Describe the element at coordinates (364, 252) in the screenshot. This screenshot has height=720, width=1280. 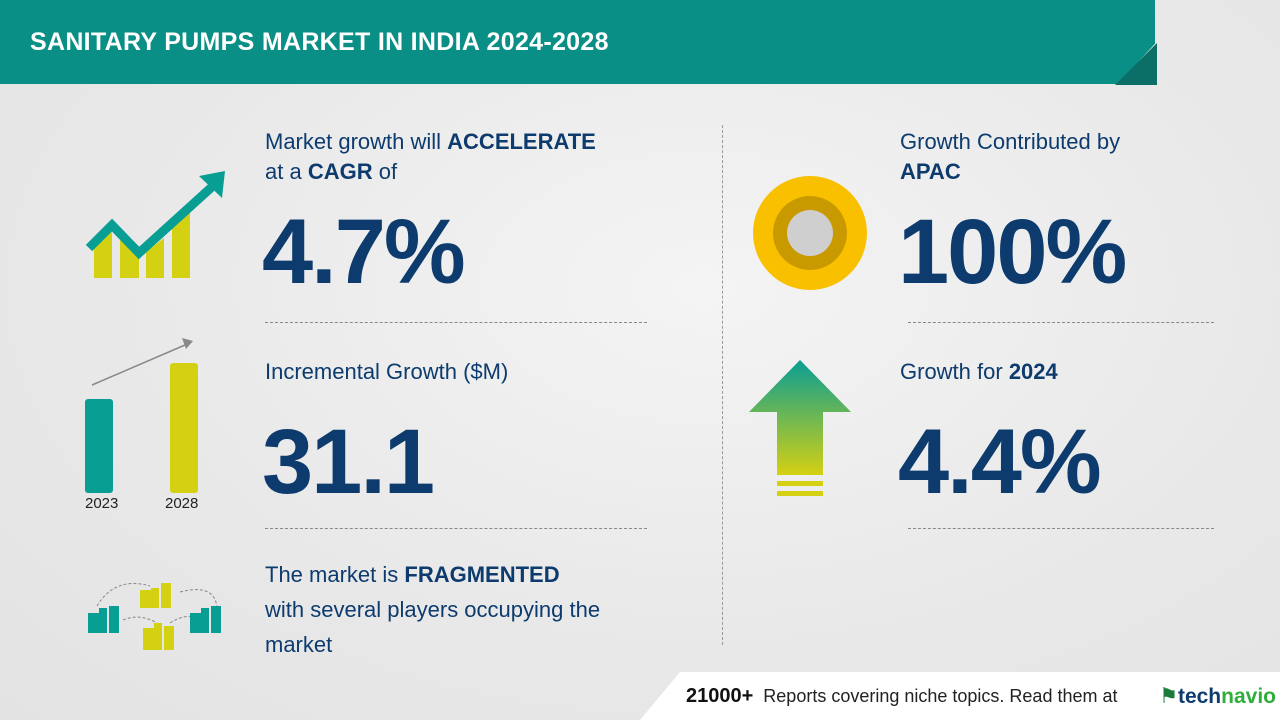
I see `cagr-value: 4.7%` at that location.